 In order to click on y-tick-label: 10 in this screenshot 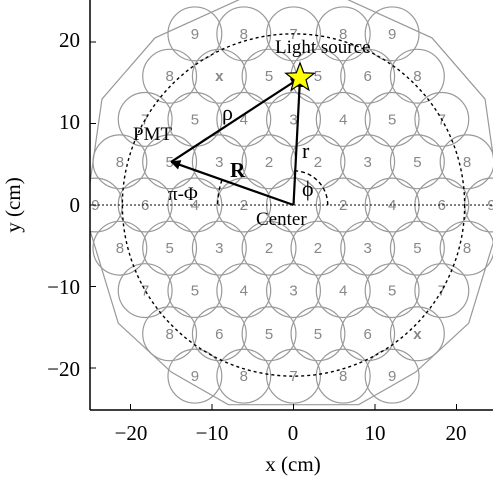, I will do `click(69, 122)`.